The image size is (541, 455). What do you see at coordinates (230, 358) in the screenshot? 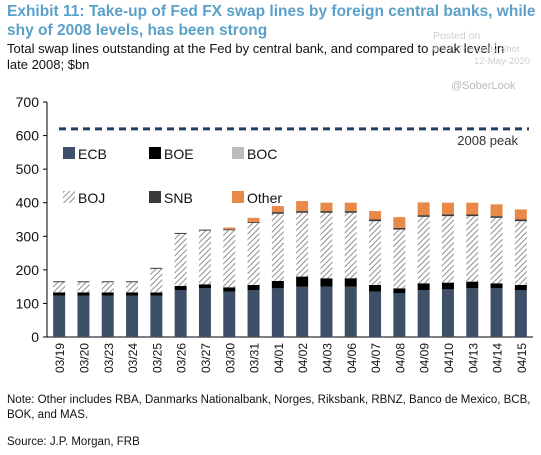
I see `x-tick-label: 03/30` at bounding box center [230, 358].